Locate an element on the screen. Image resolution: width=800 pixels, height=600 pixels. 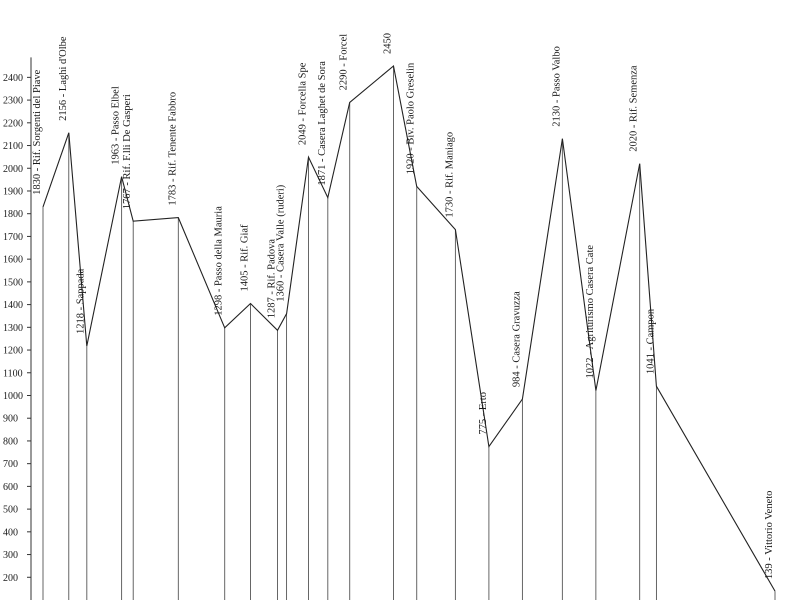
y-tick-label: 2400 is located at coordinates (13, 78).